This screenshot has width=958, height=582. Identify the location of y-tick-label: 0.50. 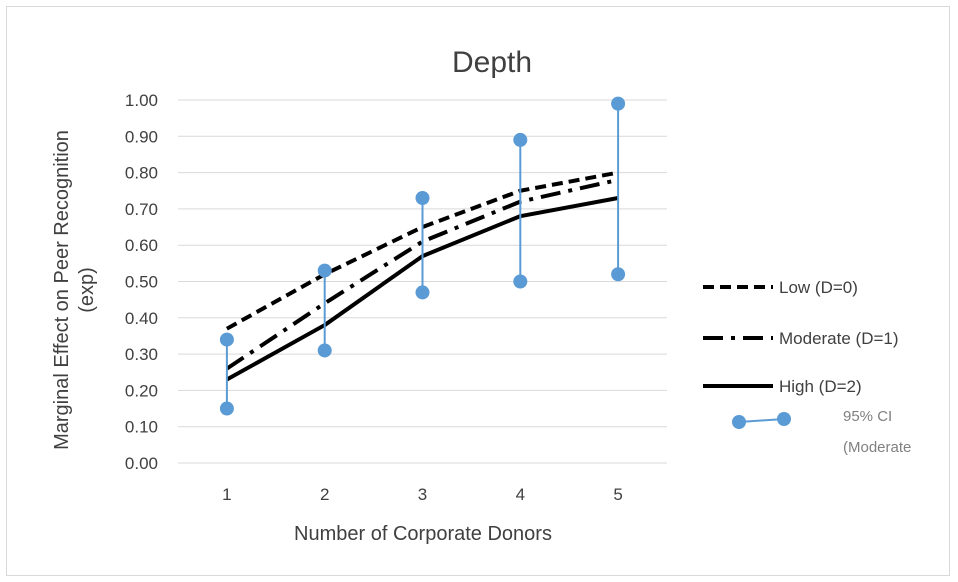
(141, 282).